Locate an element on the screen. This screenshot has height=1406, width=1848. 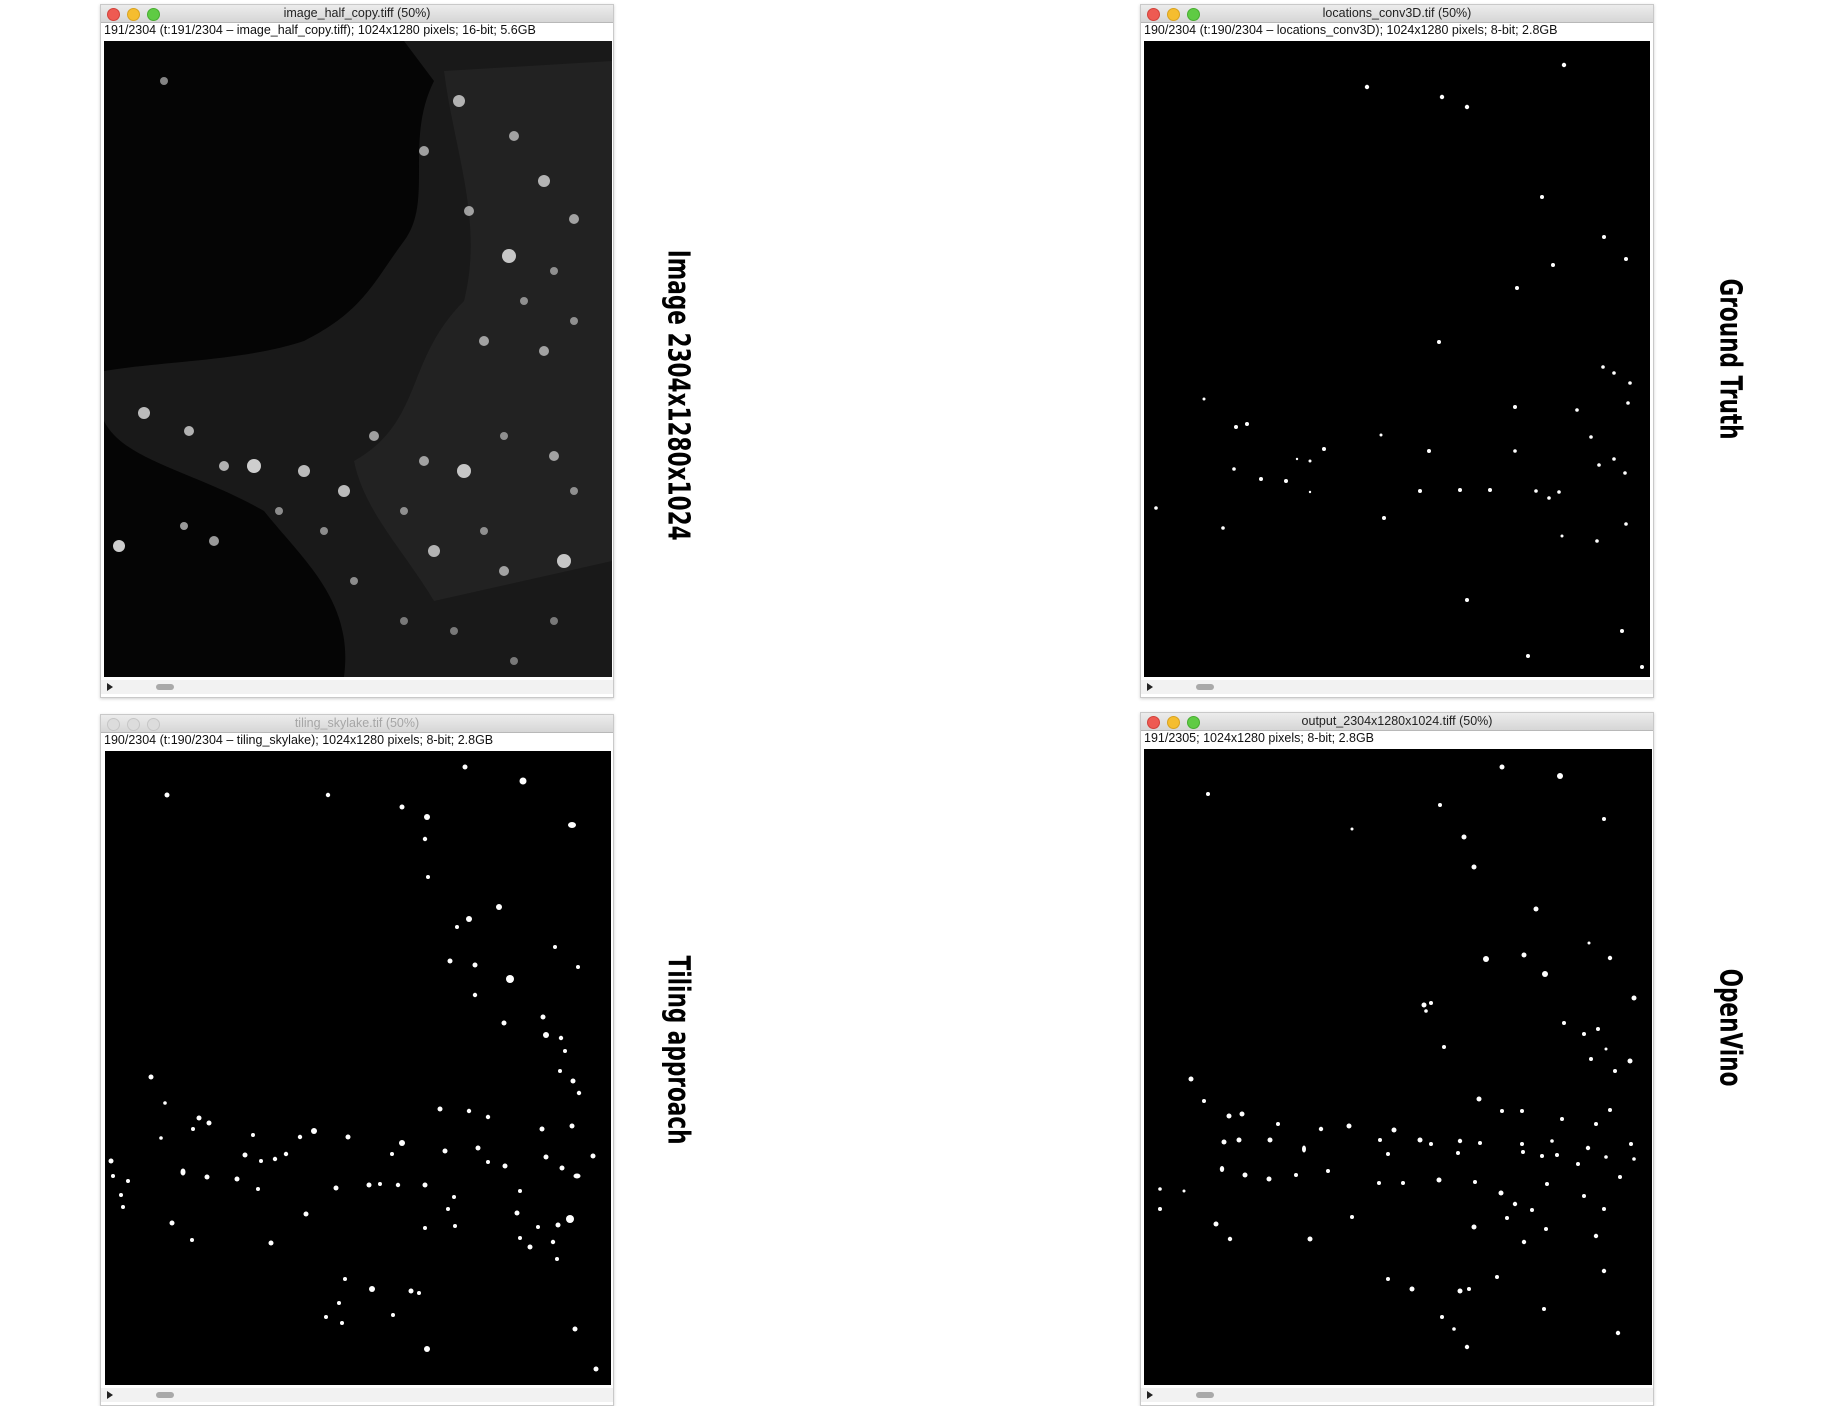
cell-bodies is located at coordinates (346, 371).